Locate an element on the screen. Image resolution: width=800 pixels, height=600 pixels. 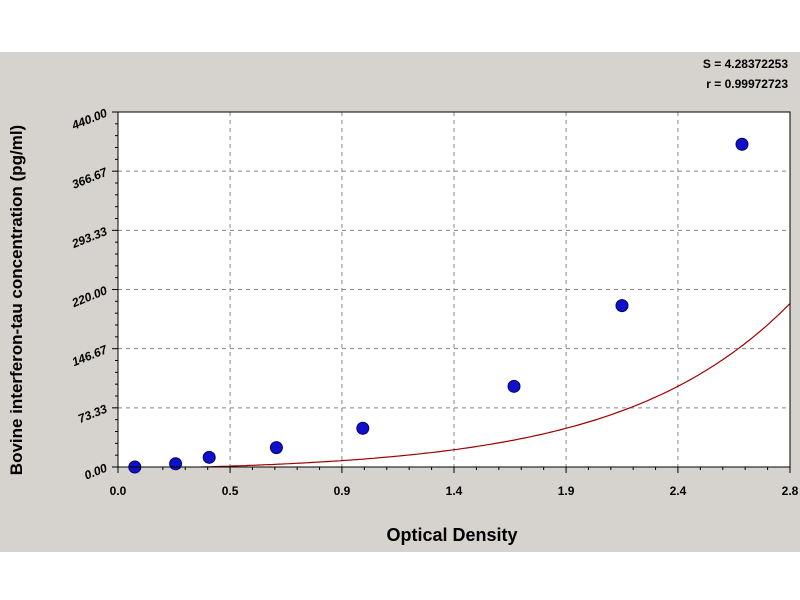
x-axis-title: Optical Density is located at coordinates (451, 535).